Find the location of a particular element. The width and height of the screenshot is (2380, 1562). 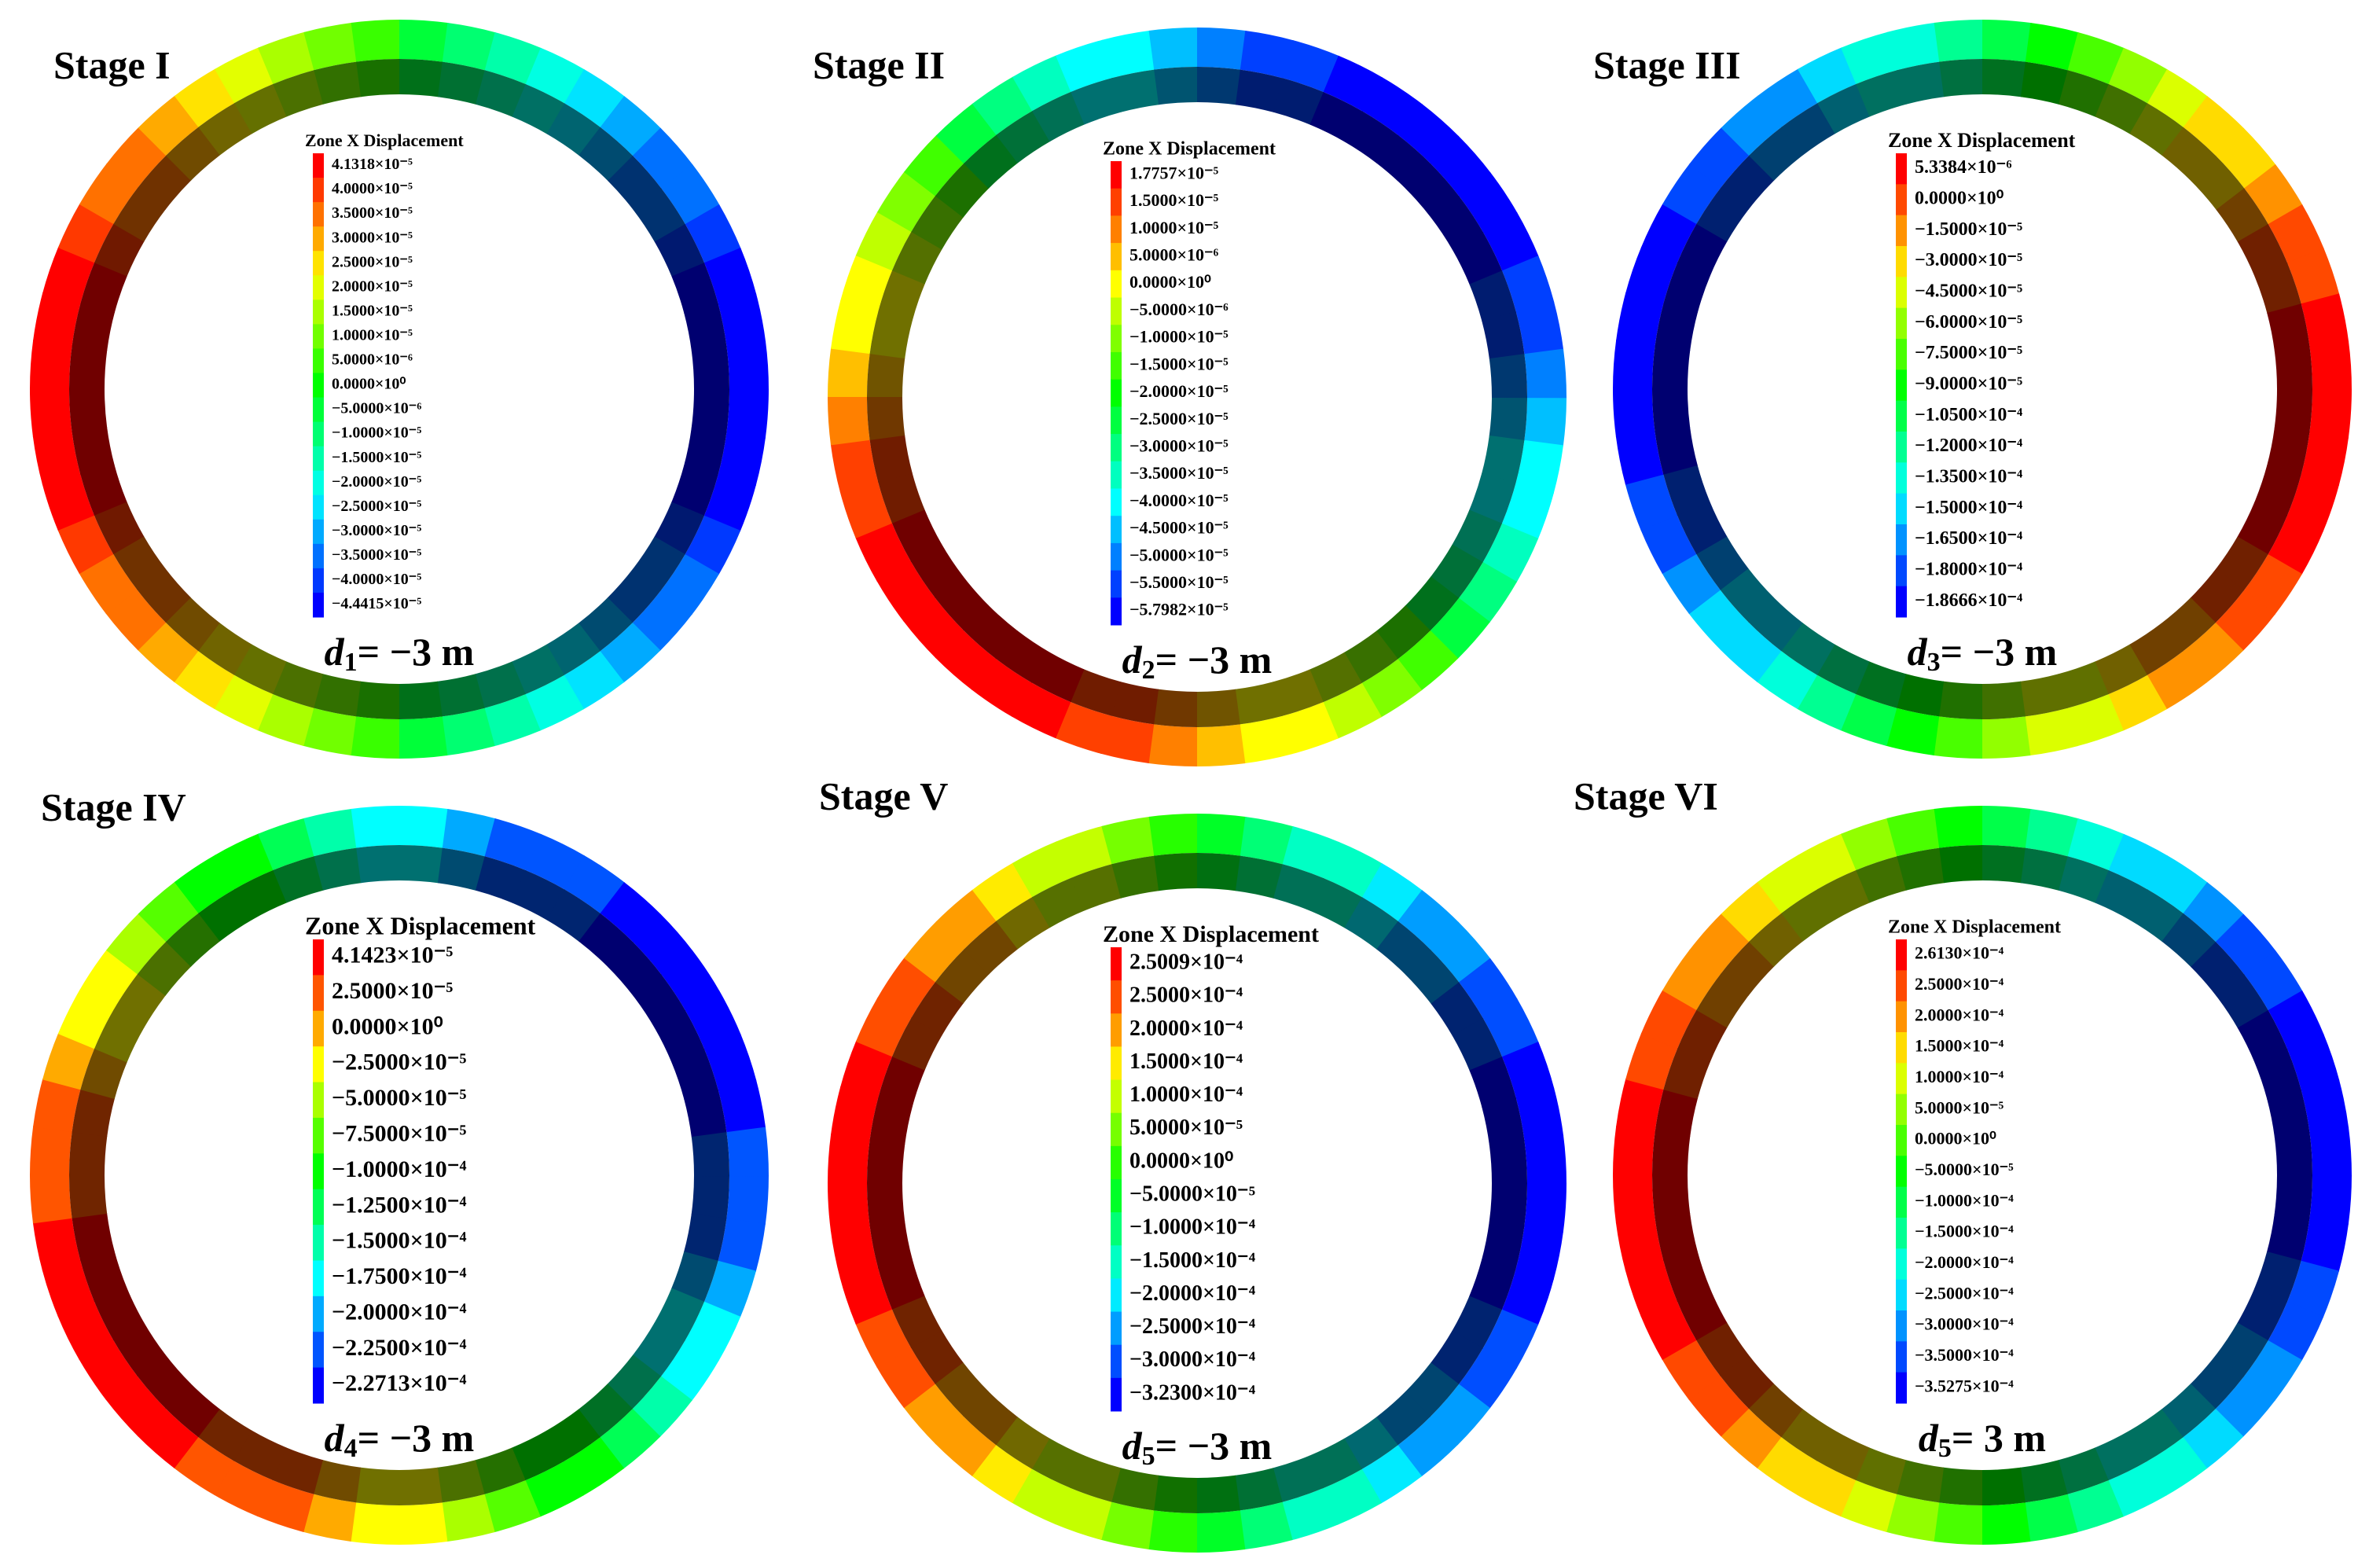

legend-label: −9.0000×10⁻⁵ is located at coordinates (1968, 384).